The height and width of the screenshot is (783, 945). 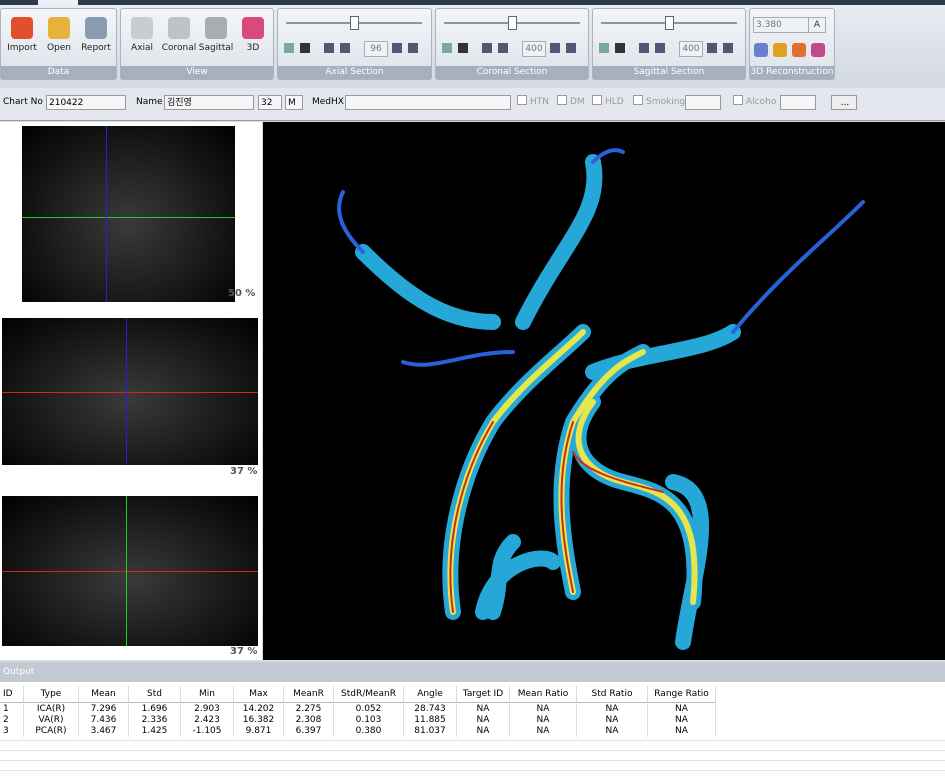 What do you see at coordinates (270, 102) in the screenshot?
I see `age-field: 32` at bounding box center [270, 102].